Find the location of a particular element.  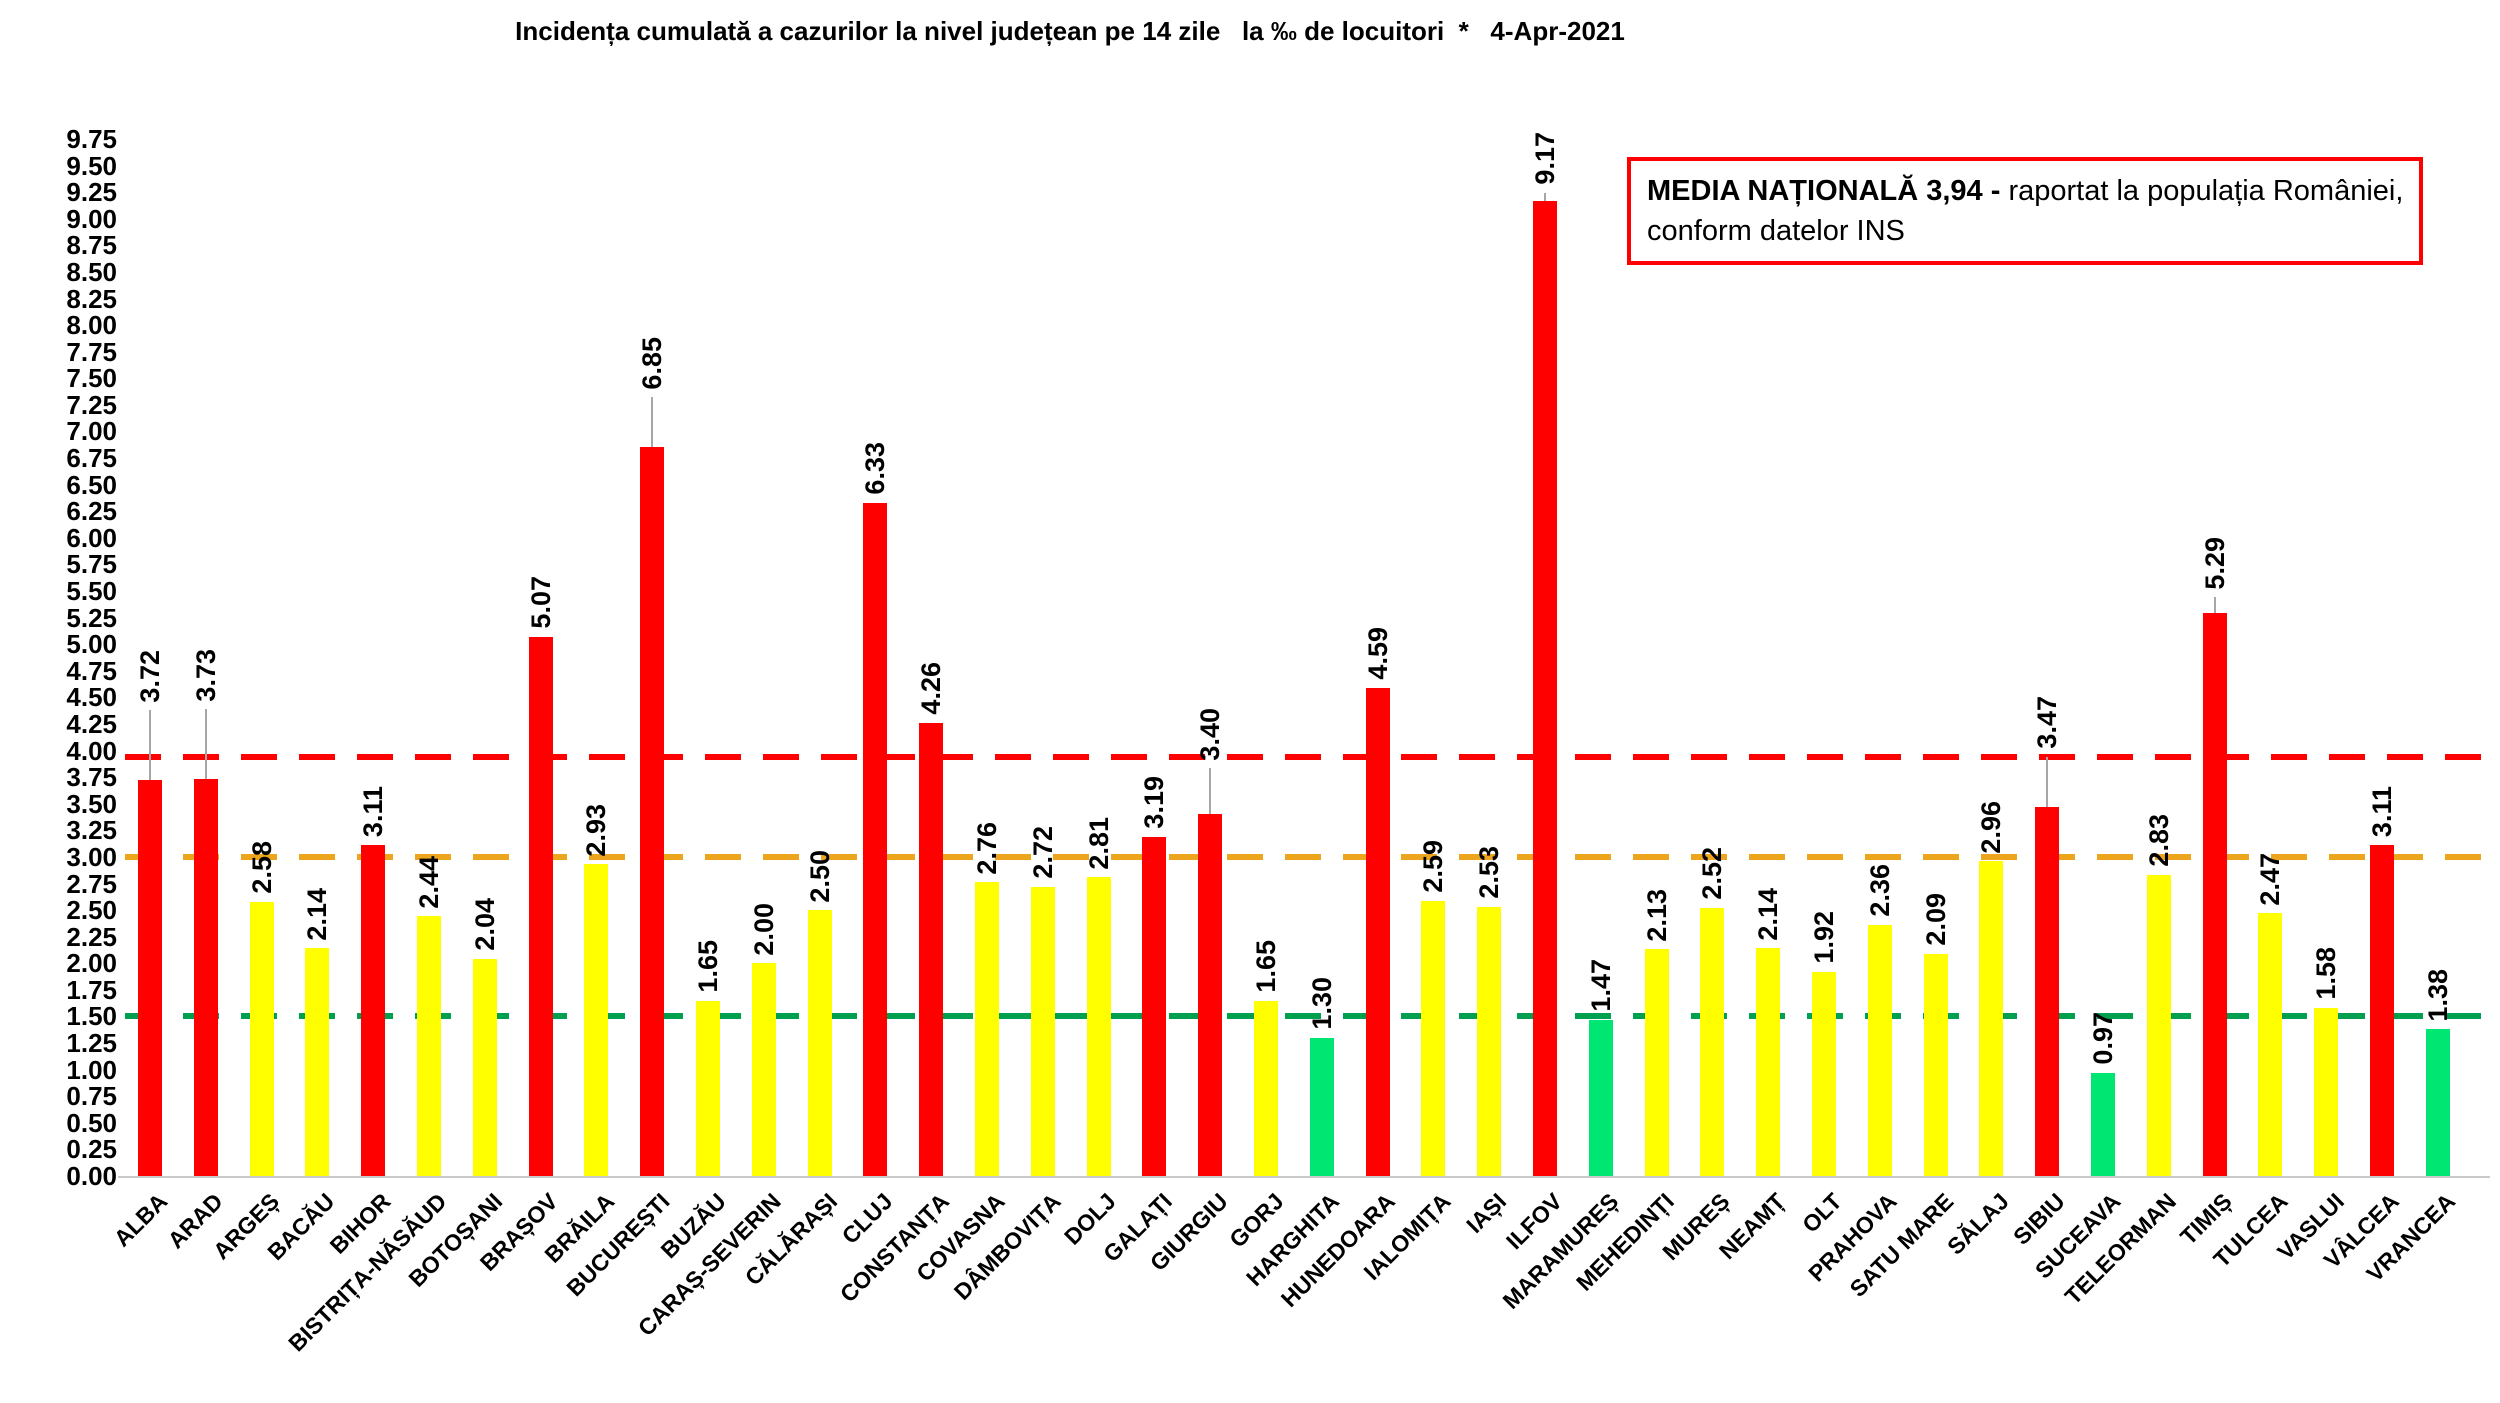

y-axis-tick-label: 8.75 is located at coordinates (91, 245).